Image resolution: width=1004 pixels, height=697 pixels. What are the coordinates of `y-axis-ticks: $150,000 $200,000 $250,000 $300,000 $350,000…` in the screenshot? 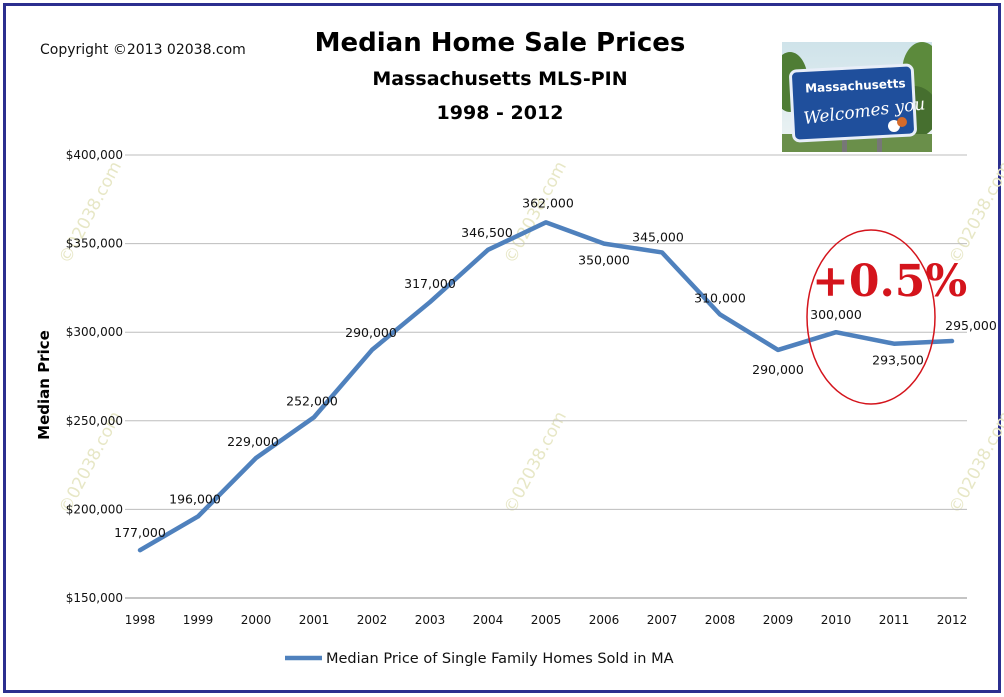 It's located at (94, 376).